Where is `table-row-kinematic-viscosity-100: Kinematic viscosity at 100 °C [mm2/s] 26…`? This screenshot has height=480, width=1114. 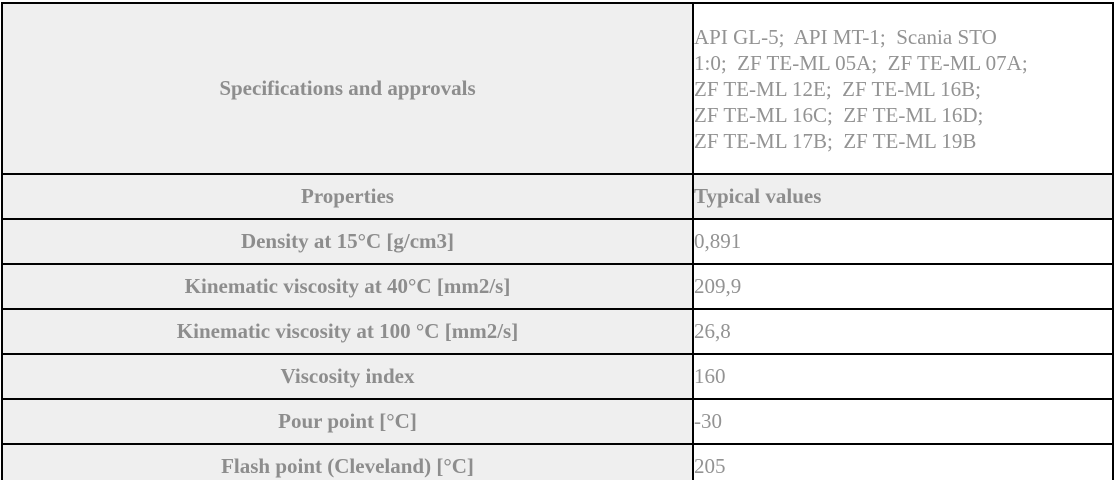
table-row-kinematic-viscosity-100: Kinematic viscosity at 100 °C [mm2/s] 26… is located at coordinates (557, 331).